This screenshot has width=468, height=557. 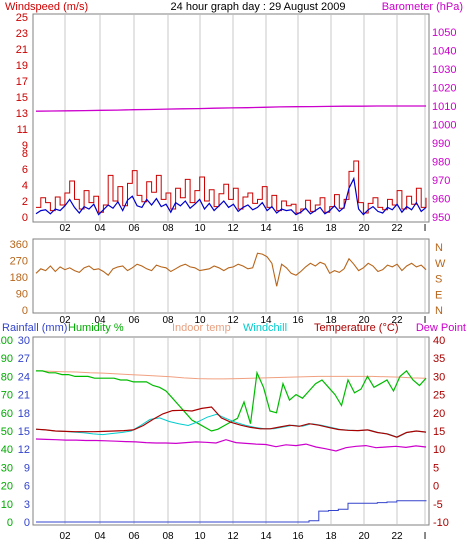 What do you see at coordinates (25, 311) in the screenshot?
I see `direction-tick-label: 0` at bounding box center [25, 311].